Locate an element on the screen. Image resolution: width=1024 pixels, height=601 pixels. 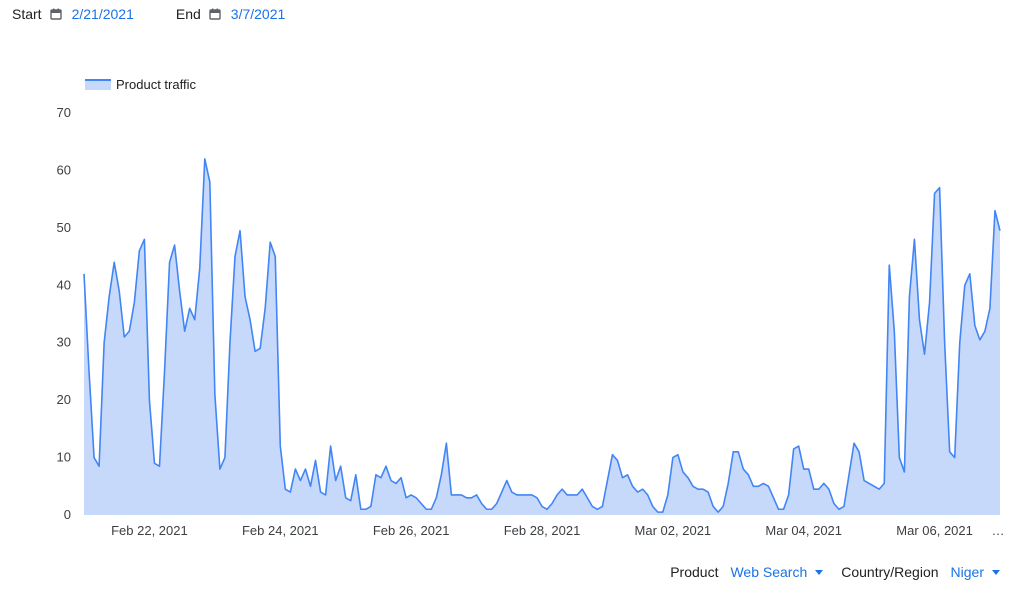
y-axis: 0 10 20 30 40 50 60 70 is located at coordinates (64, 313).